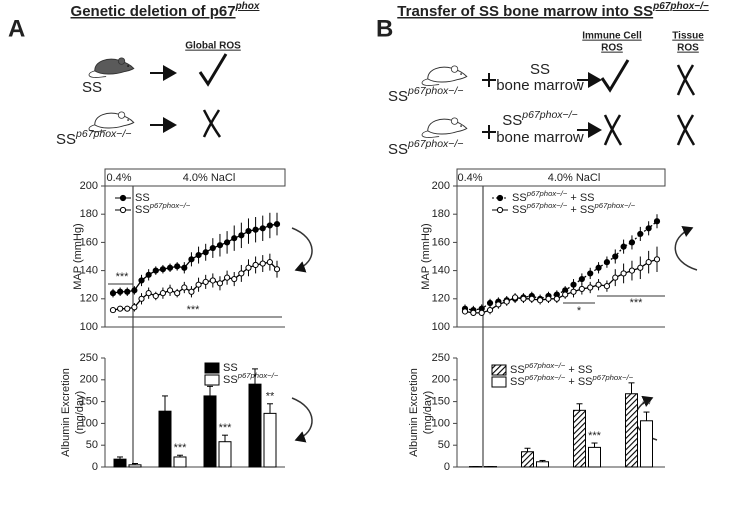  Describe the element at coordinates (441, 358) in the screenshot. I see `y-tick-label: 250` at that location.